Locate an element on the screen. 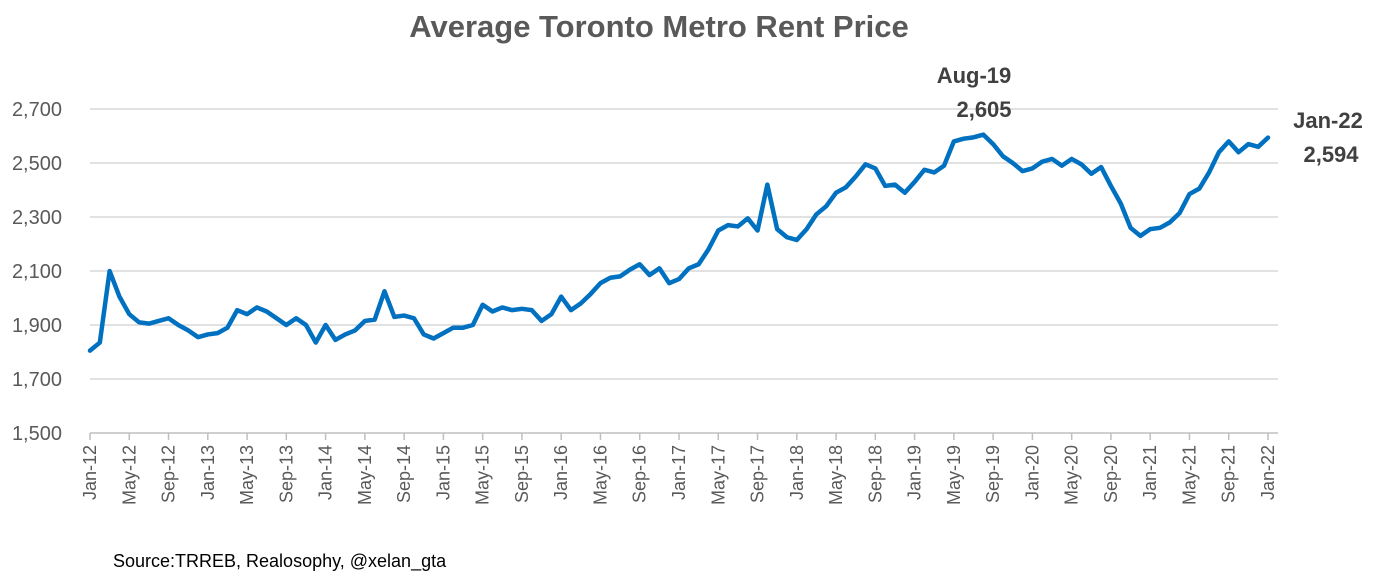 This screenshot has height=584, width=1377. x-tick-label: Sep-21 is located at coordinates (1229, 474).